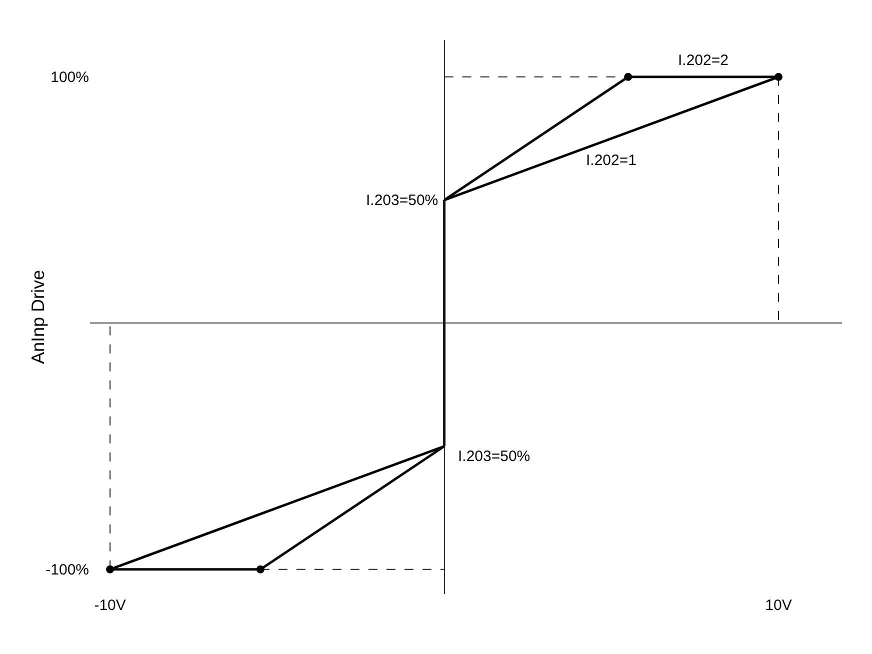 This screenshot has width=872, height=654. Describe the element at coordinates (69, 77) in the screenshot. I see `y-tick-label: 100%` at that location.